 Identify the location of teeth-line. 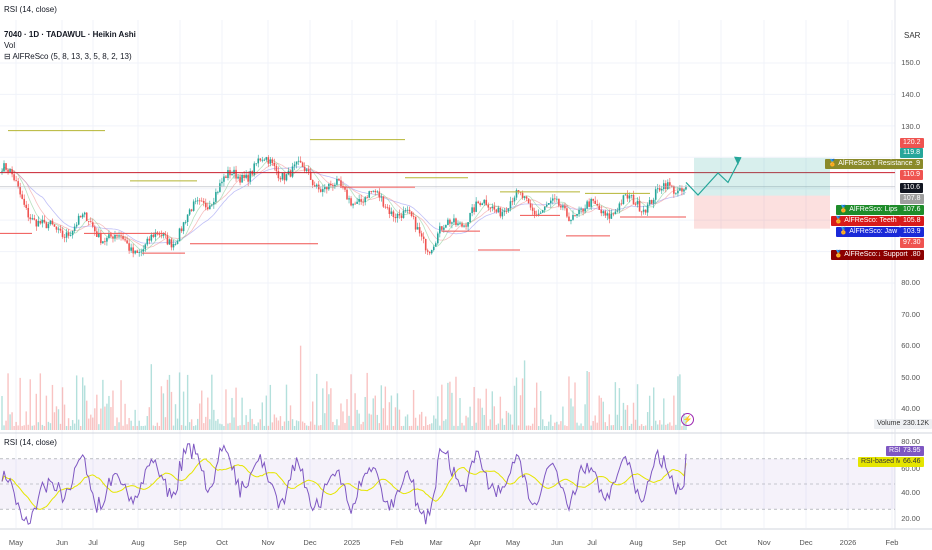
(344, 205).